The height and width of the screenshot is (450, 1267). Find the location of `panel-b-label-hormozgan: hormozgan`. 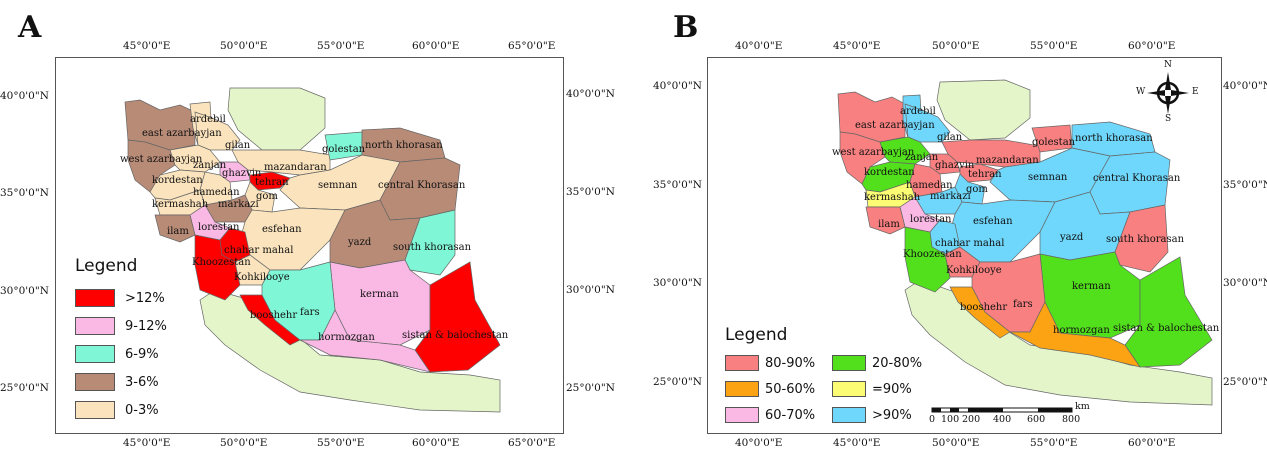

panel-b-label-hormozgan: hormozgan is located at coordinates (1081, 330).